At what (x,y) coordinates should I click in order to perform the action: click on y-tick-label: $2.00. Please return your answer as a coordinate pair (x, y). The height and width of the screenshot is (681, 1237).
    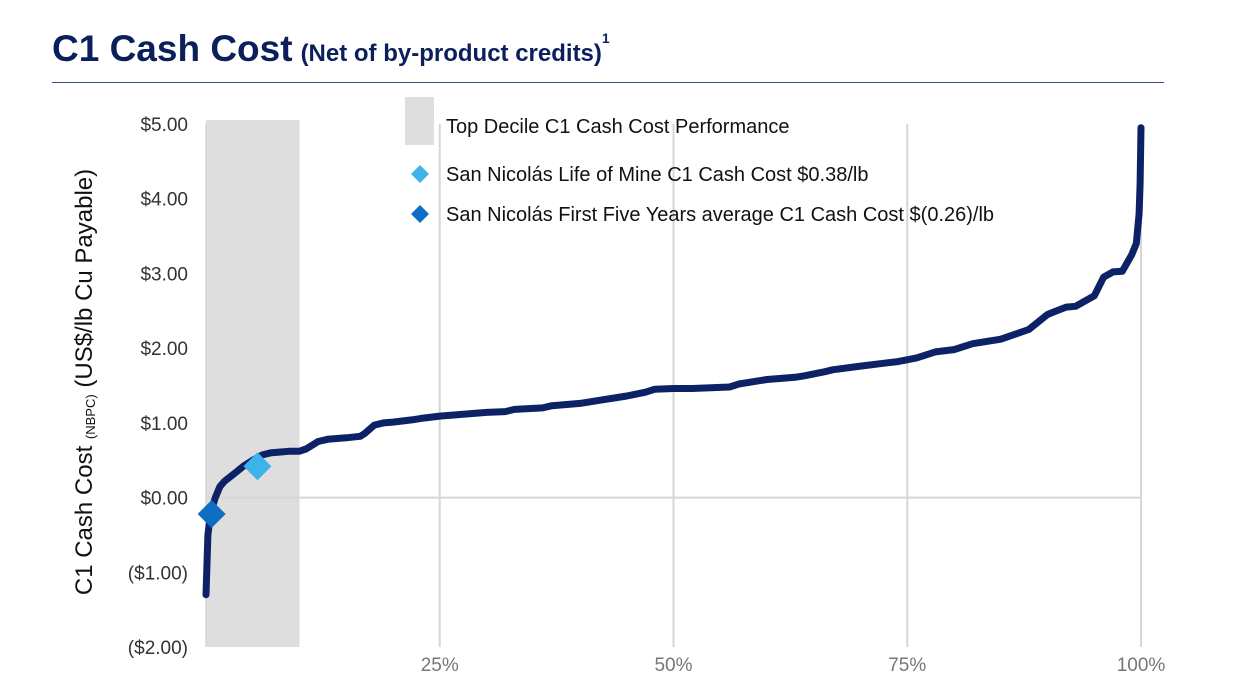
    Looking at the image, I should click on (164, 349).